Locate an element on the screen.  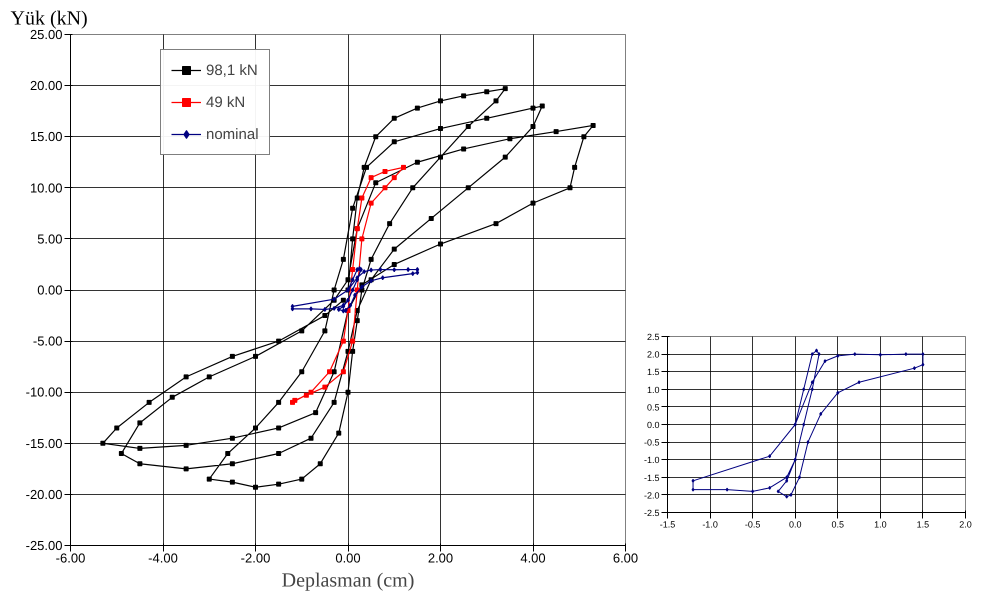
x-tick-label: -1.0 is located at coordinates (710, 525).